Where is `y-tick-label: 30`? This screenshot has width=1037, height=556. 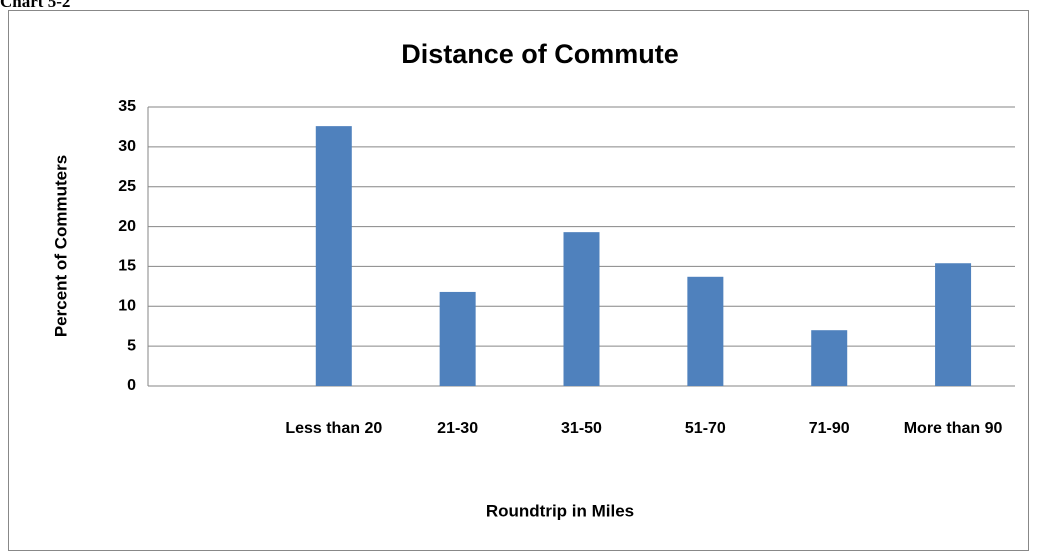
y-tick-label: 30 is located at coordinates (127, 146).